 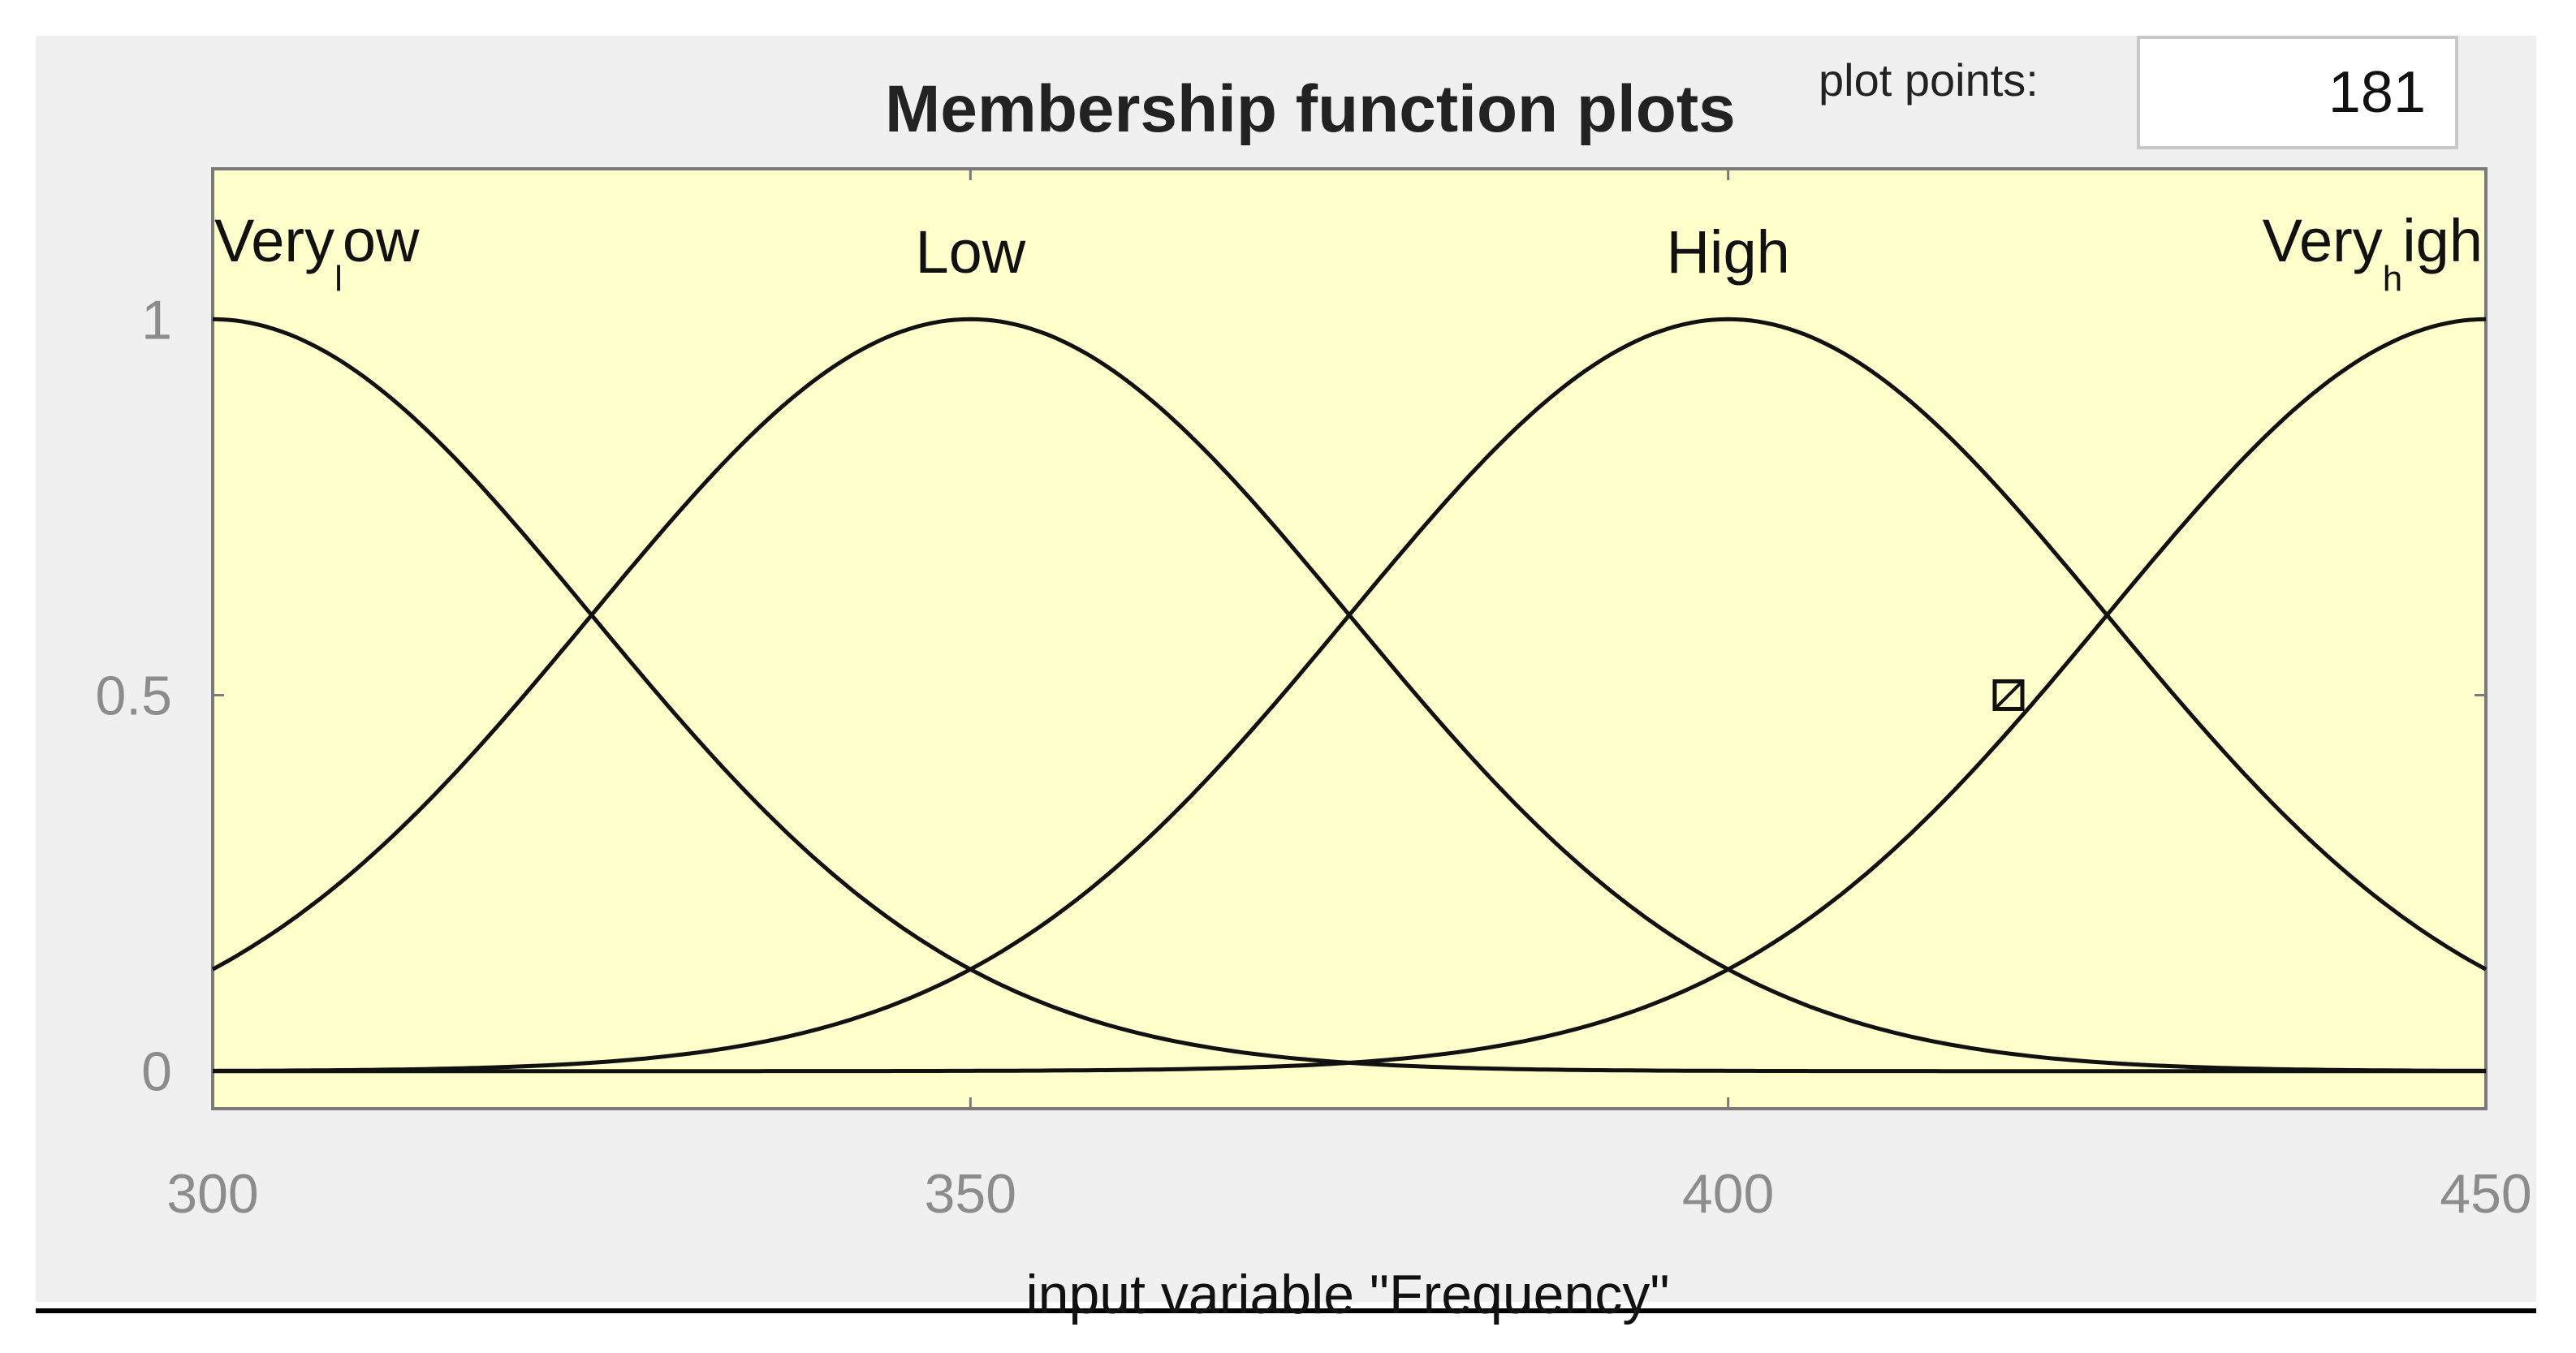 I want to click on y-tick-label-2: 1, so click(x=156, y=320).